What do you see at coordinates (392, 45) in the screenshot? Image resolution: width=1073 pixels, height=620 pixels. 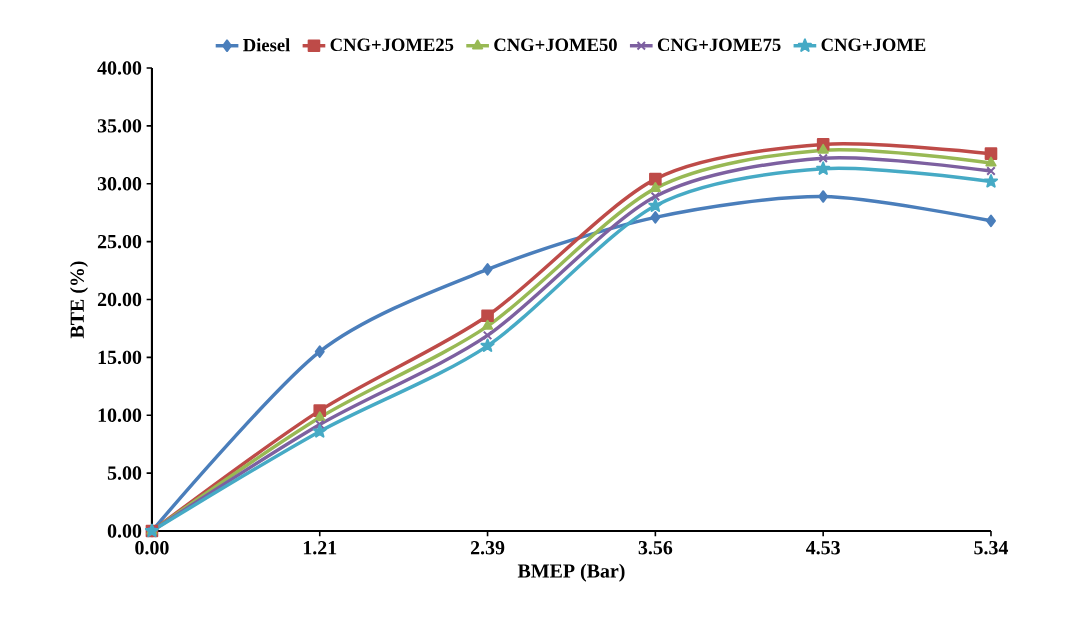 I see `legend-label: CNG+JOME25` at bounding box center [392, 45].